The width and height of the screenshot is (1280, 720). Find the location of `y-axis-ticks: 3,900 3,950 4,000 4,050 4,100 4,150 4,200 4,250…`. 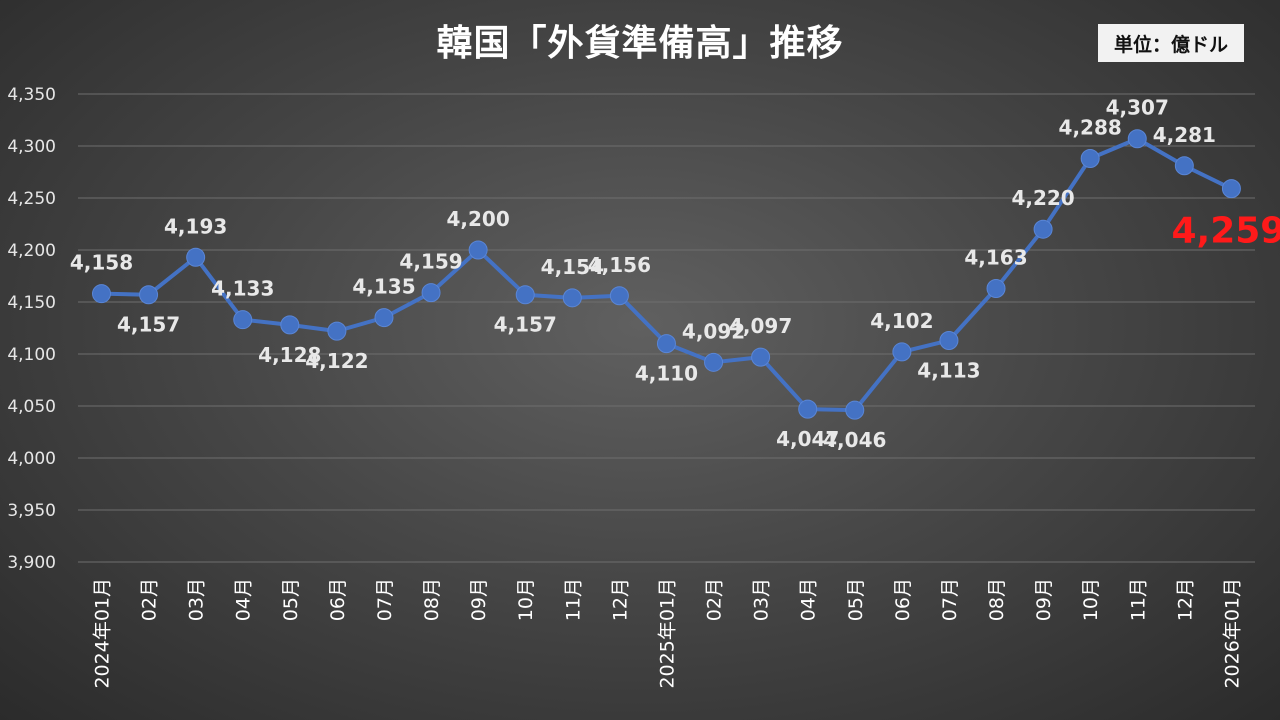

y-axis-ticks: 3,900 3,950 4,000 4,050 4,100 4,150 4,200 4,250… is located at coordinates (31, 329).